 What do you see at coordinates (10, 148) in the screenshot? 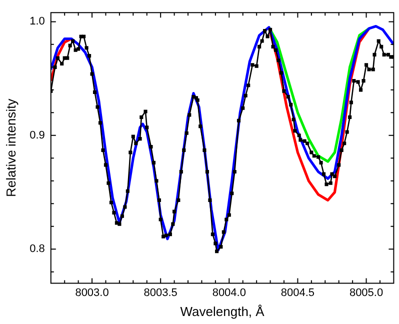
I see `y-axis-title: Relative intensity` at bounding box center [10, 148].